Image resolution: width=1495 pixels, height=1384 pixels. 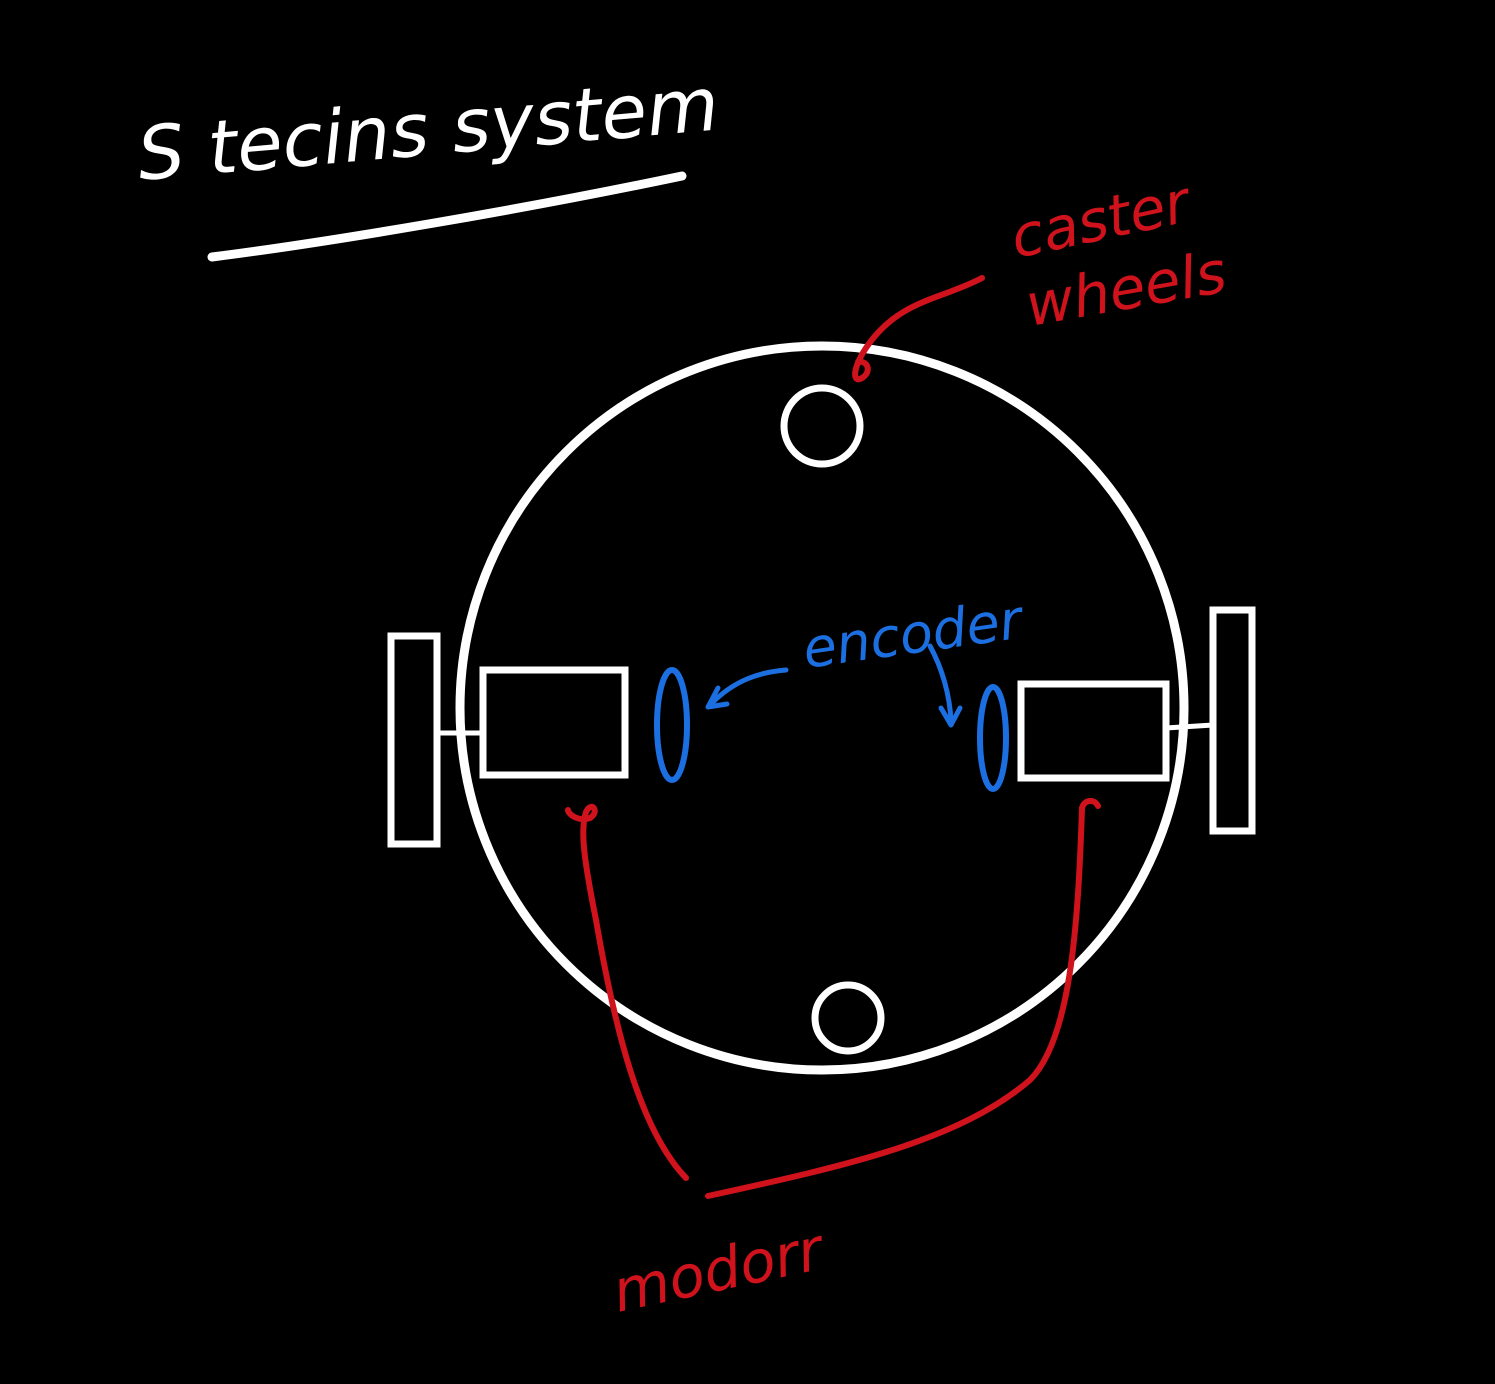 I want to click on right-encoder, so click(x=993, y=738).